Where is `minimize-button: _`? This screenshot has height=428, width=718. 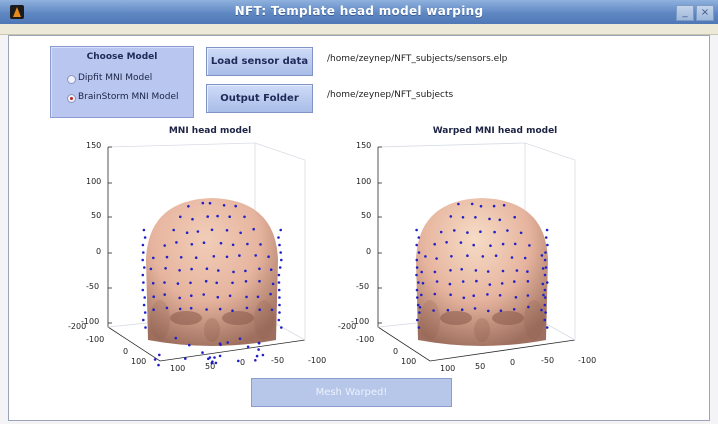
minimize-button: _ is located at coordinates (685, 13).